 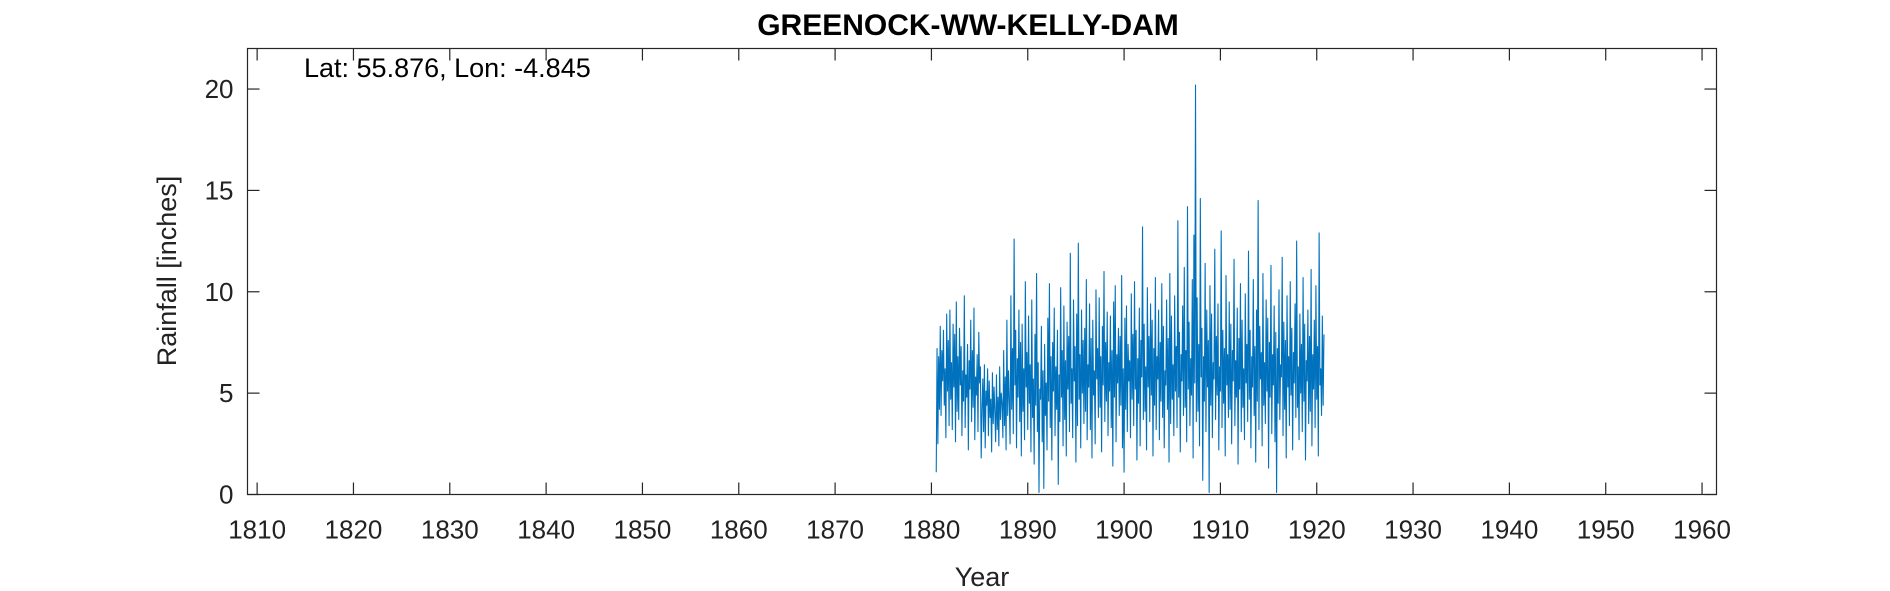 What do you see at coordinates (739, 530) in the screenshot?
I see `x-tick-label: 1860` at bounding box center [739, 530].